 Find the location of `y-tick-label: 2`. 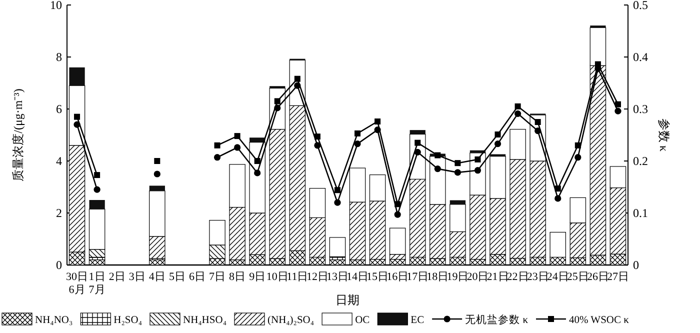

y-tick-label: 2 is located at coordinates (59, 213).